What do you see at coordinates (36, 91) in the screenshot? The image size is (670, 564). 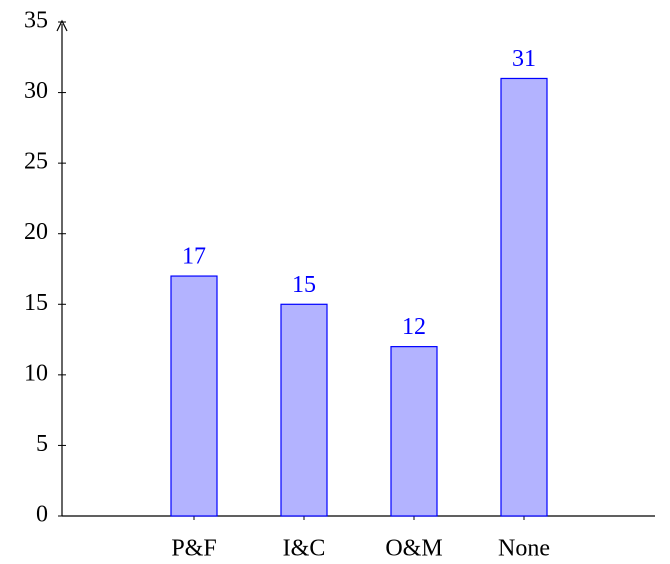 I see `y-tick-label: 30` at bounding box center [36, 91].